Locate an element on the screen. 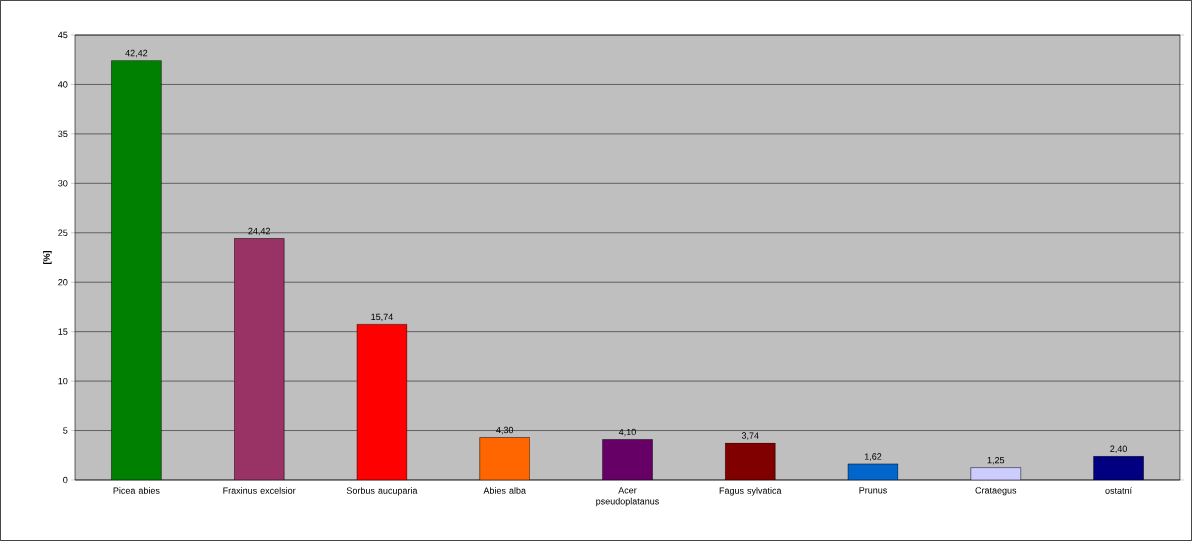  y-tick-label: 25 is located at coordinates (63, 232).